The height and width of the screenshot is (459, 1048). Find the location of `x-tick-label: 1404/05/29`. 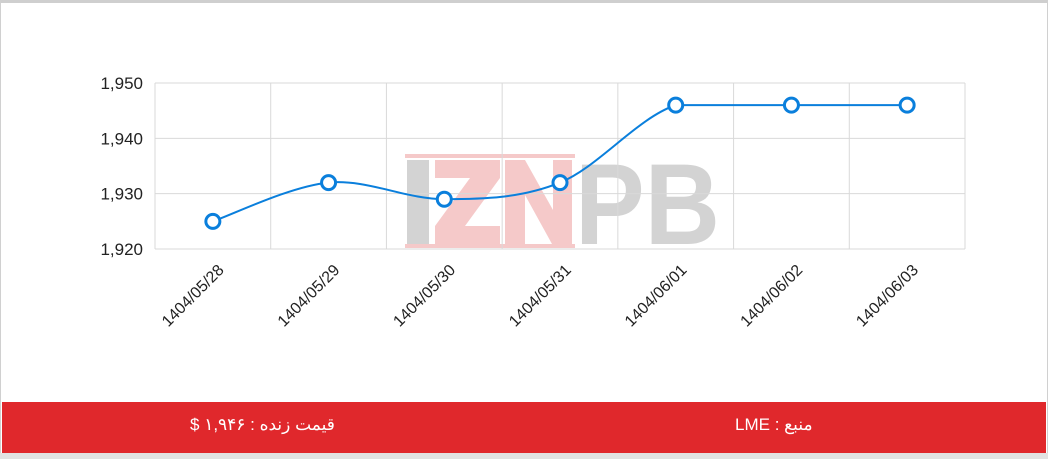

x-tick-label: 1404/05/29 is located at coordinates (309, 296).